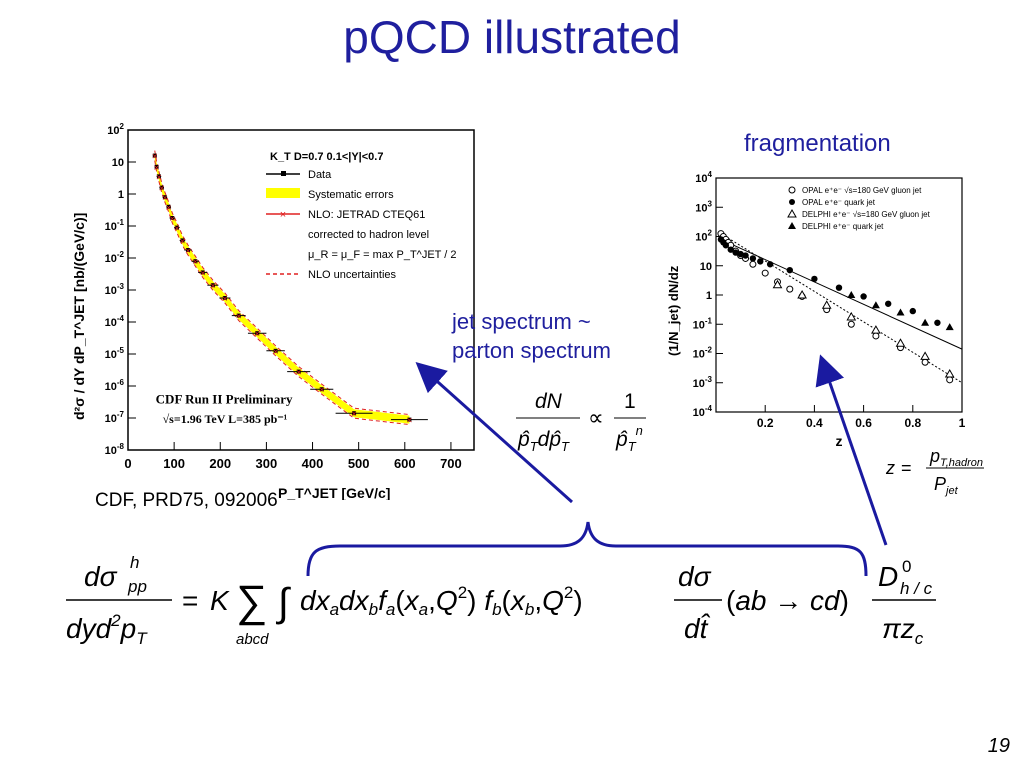 The image size is (1024, 768). Describe the element at coordinates (629, 438) in the screenshot. I see `svg-text: p̂Tn` at that location.